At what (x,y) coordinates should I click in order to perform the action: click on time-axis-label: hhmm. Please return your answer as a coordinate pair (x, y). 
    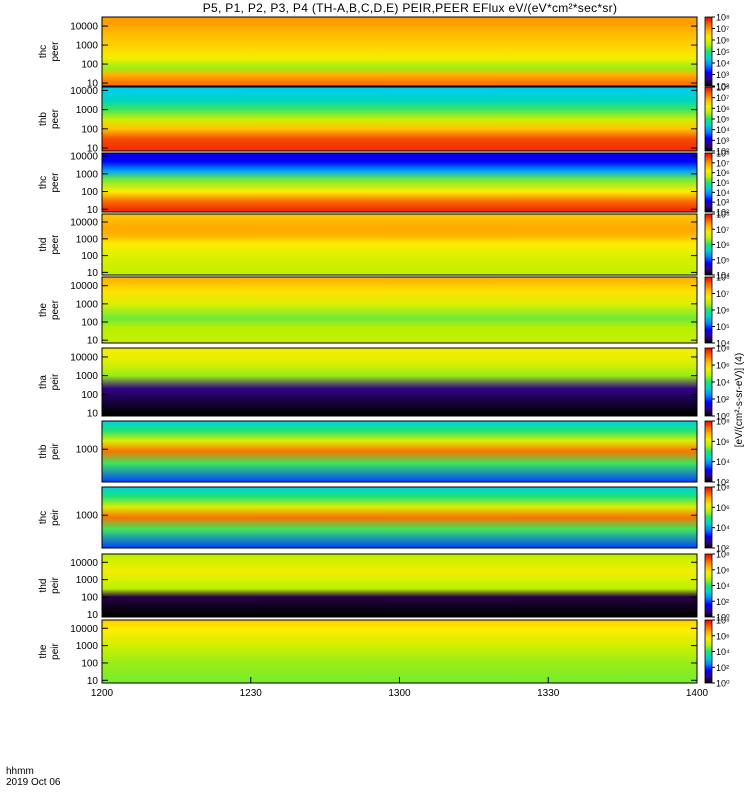
    Looking at the image, I should click on (20, 771).